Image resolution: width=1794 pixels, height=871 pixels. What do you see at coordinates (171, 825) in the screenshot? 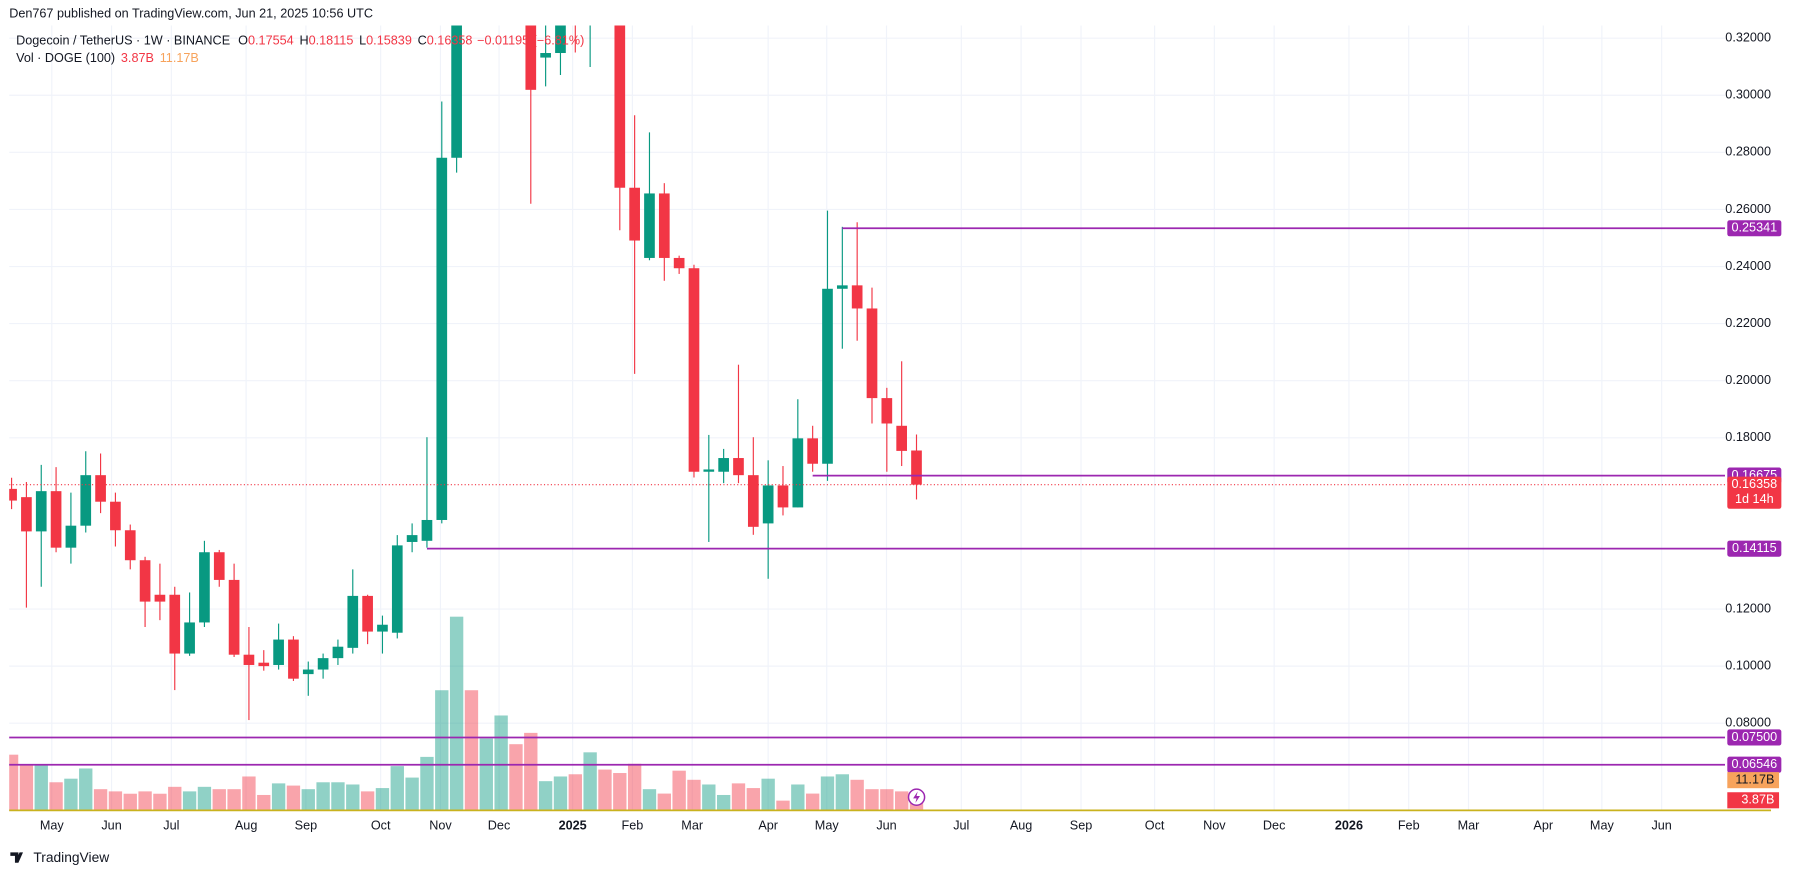
I see `x-tick-label: Jul` at bounding box center [171, 825].